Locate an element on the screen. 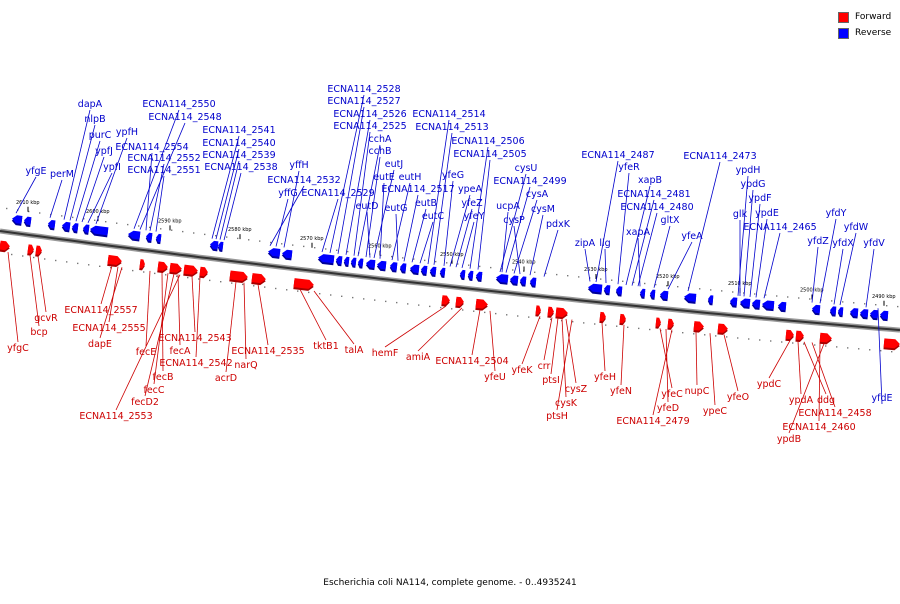  reverse-gene-label: cysM is located at coordinates (543, 209).